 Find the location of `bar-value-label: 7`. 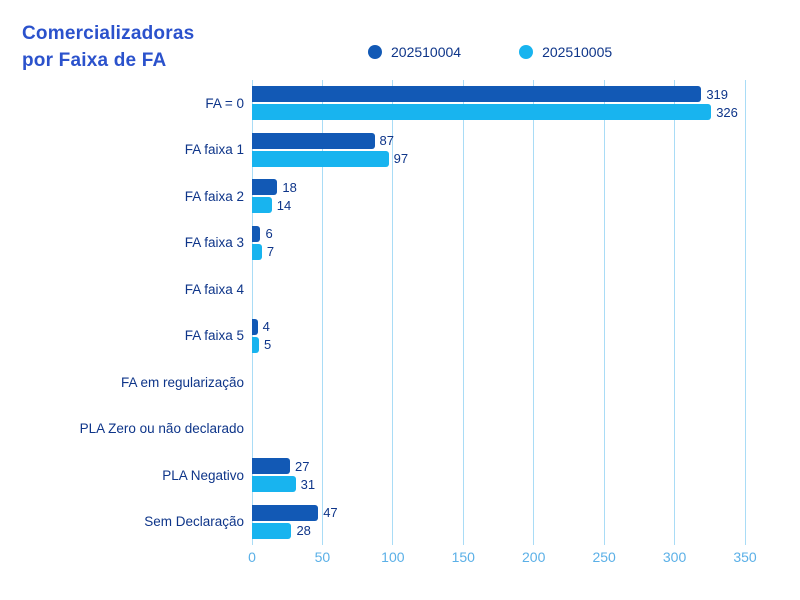

bar-value-label: 7 is located at coordinates (270, 252).